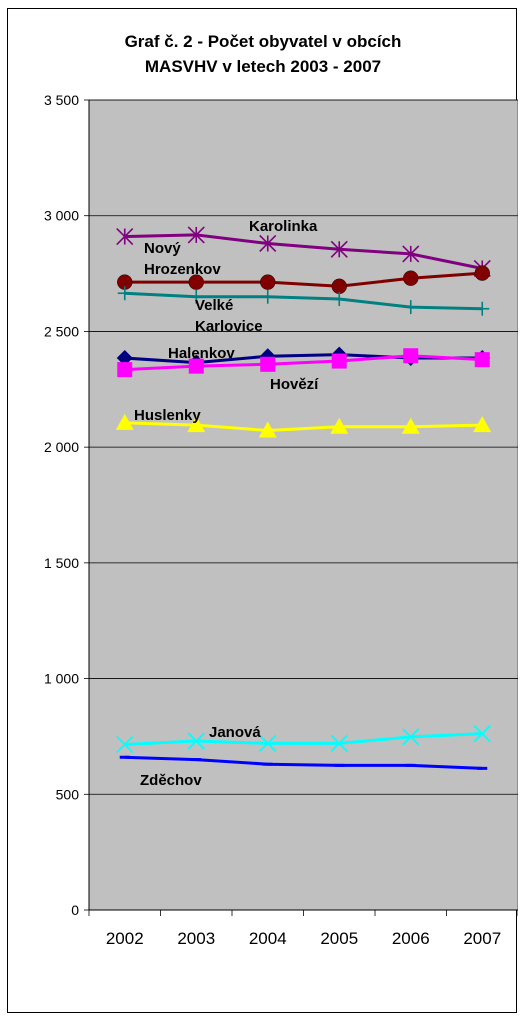 The width and height of the screenshot is (526, 1019). I want to click on x-tick-label: 2002, so click(125, 938).